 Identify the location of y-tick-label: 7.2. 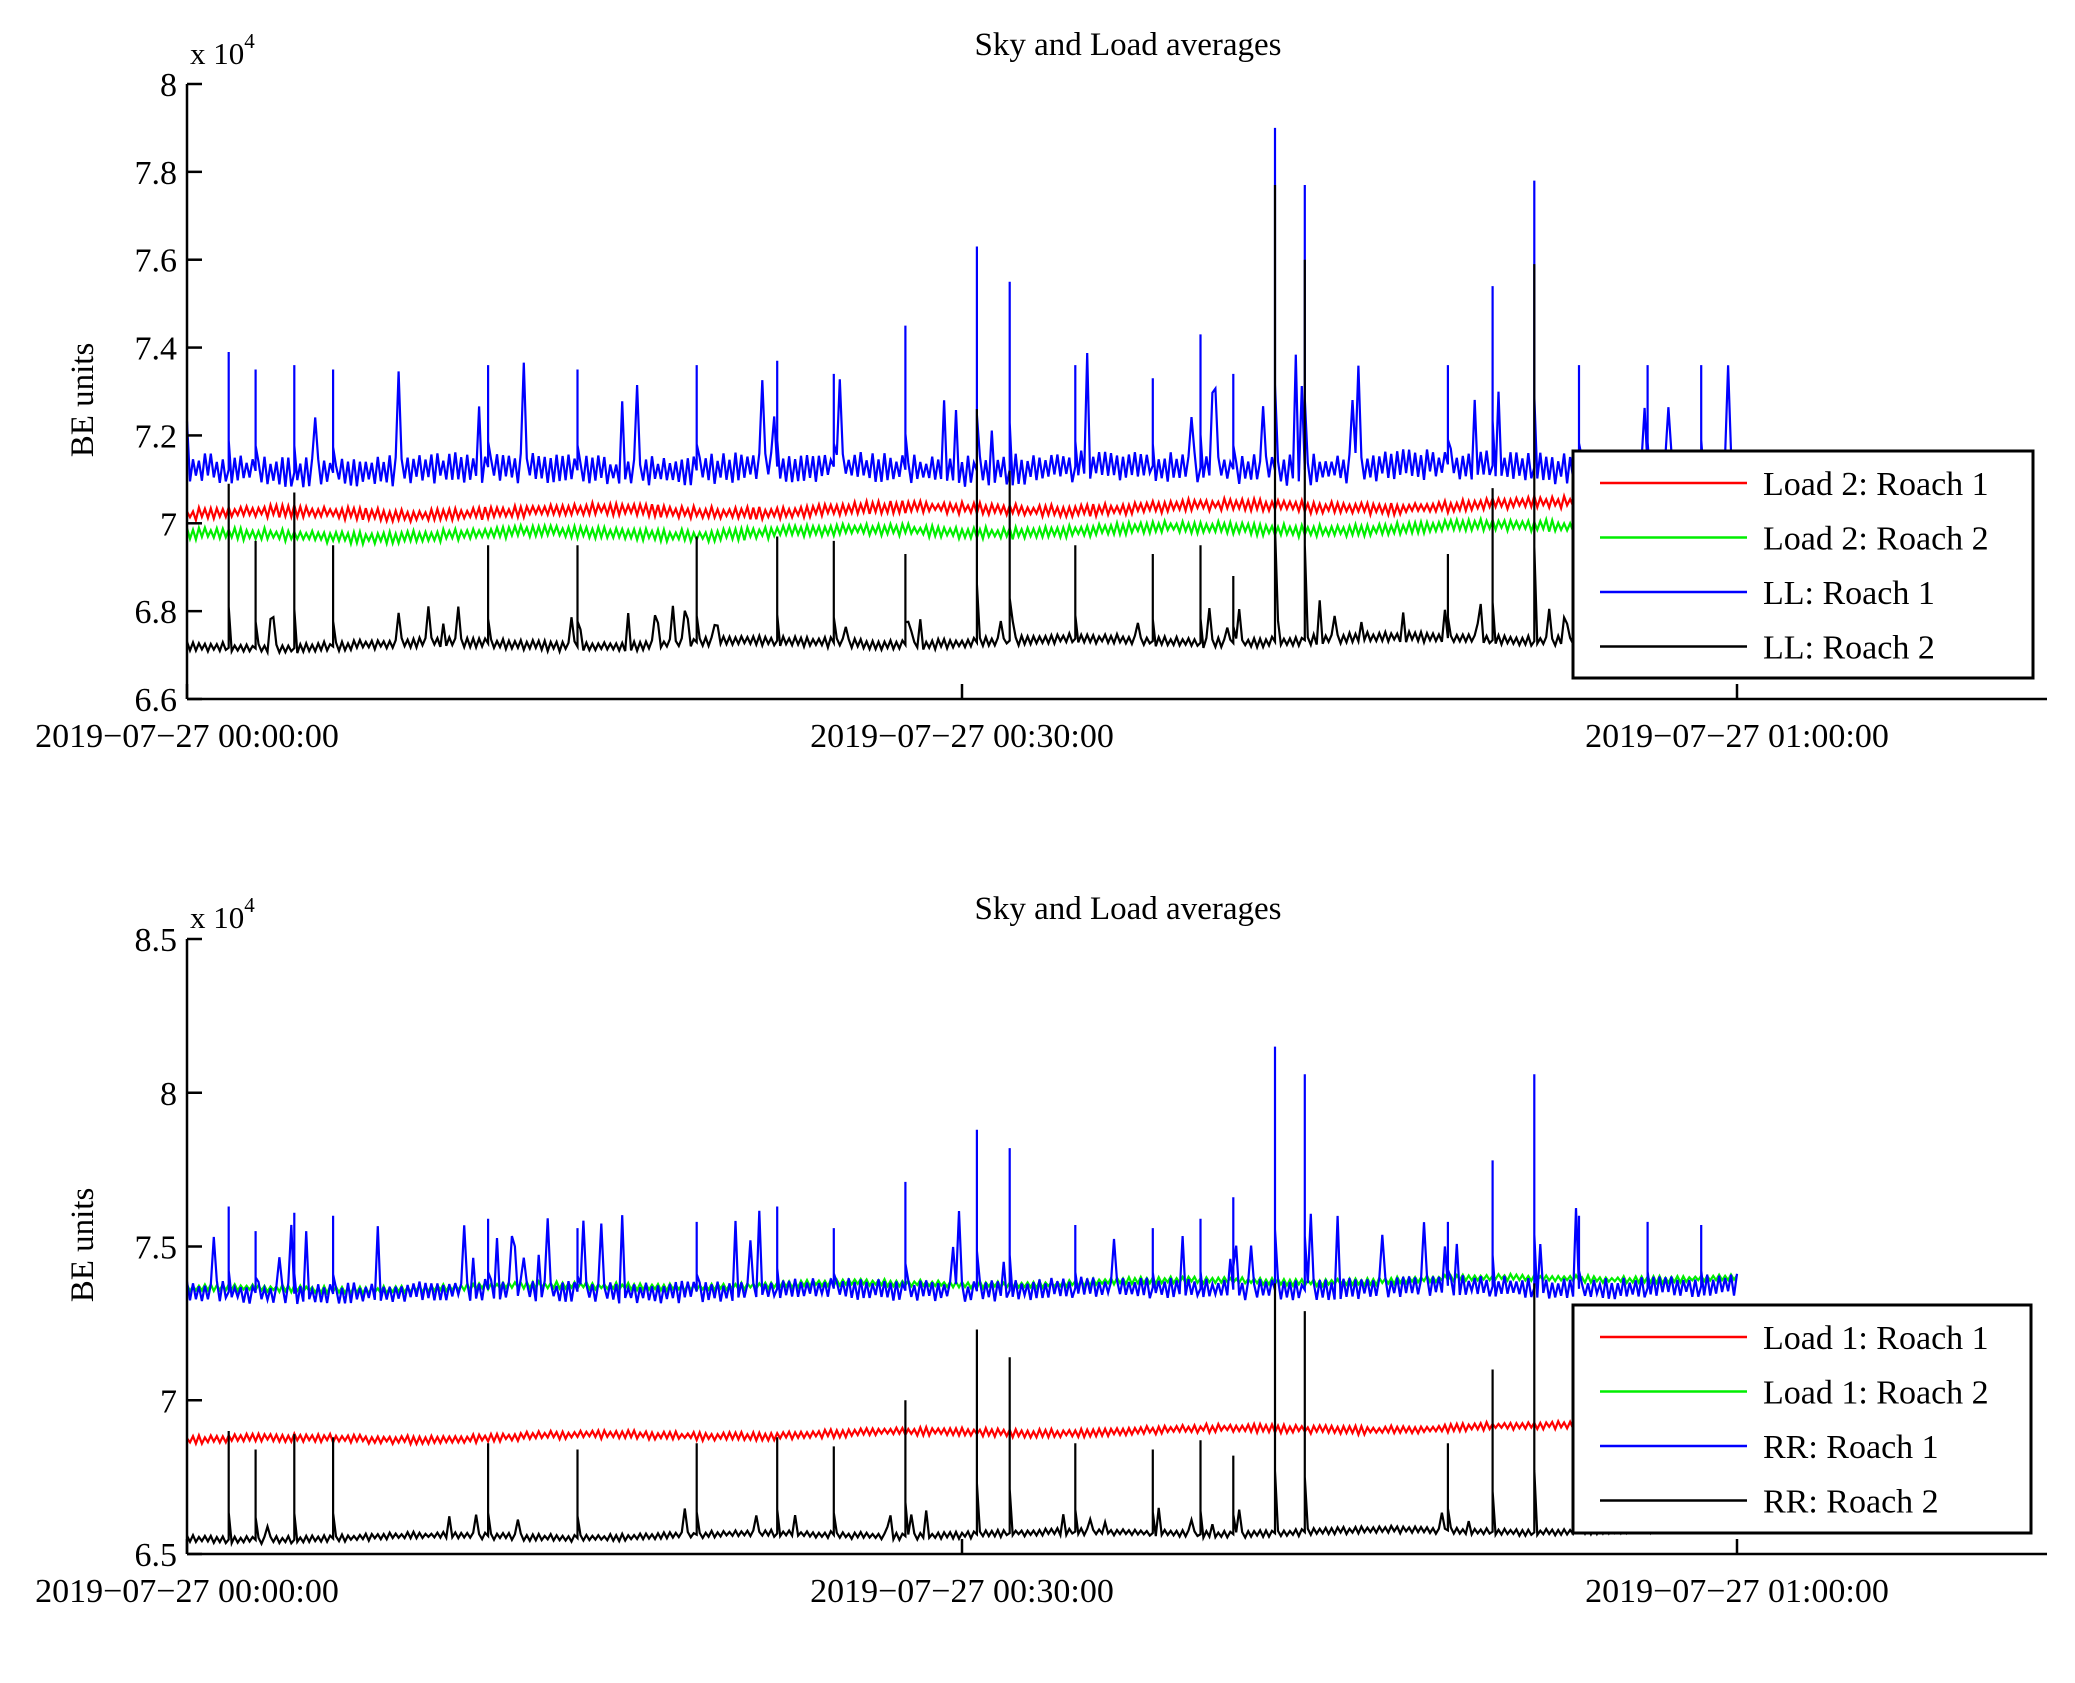
(156, 436).